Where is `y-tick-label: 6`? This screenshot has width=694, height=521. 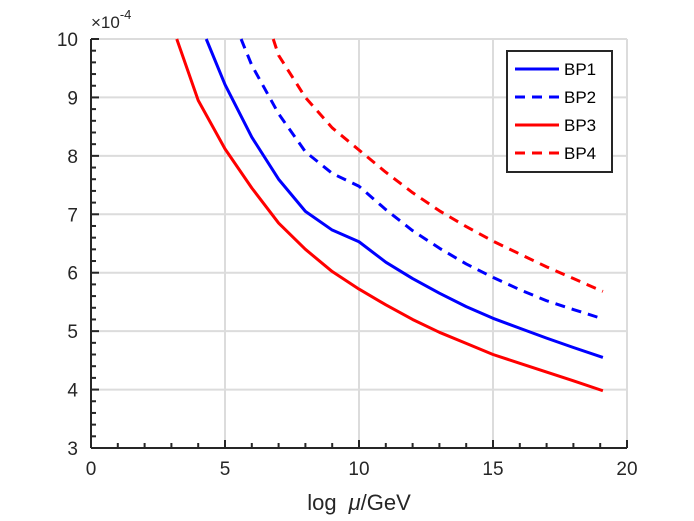
y-tick-label: 6 is located at coordinates (72, 274).